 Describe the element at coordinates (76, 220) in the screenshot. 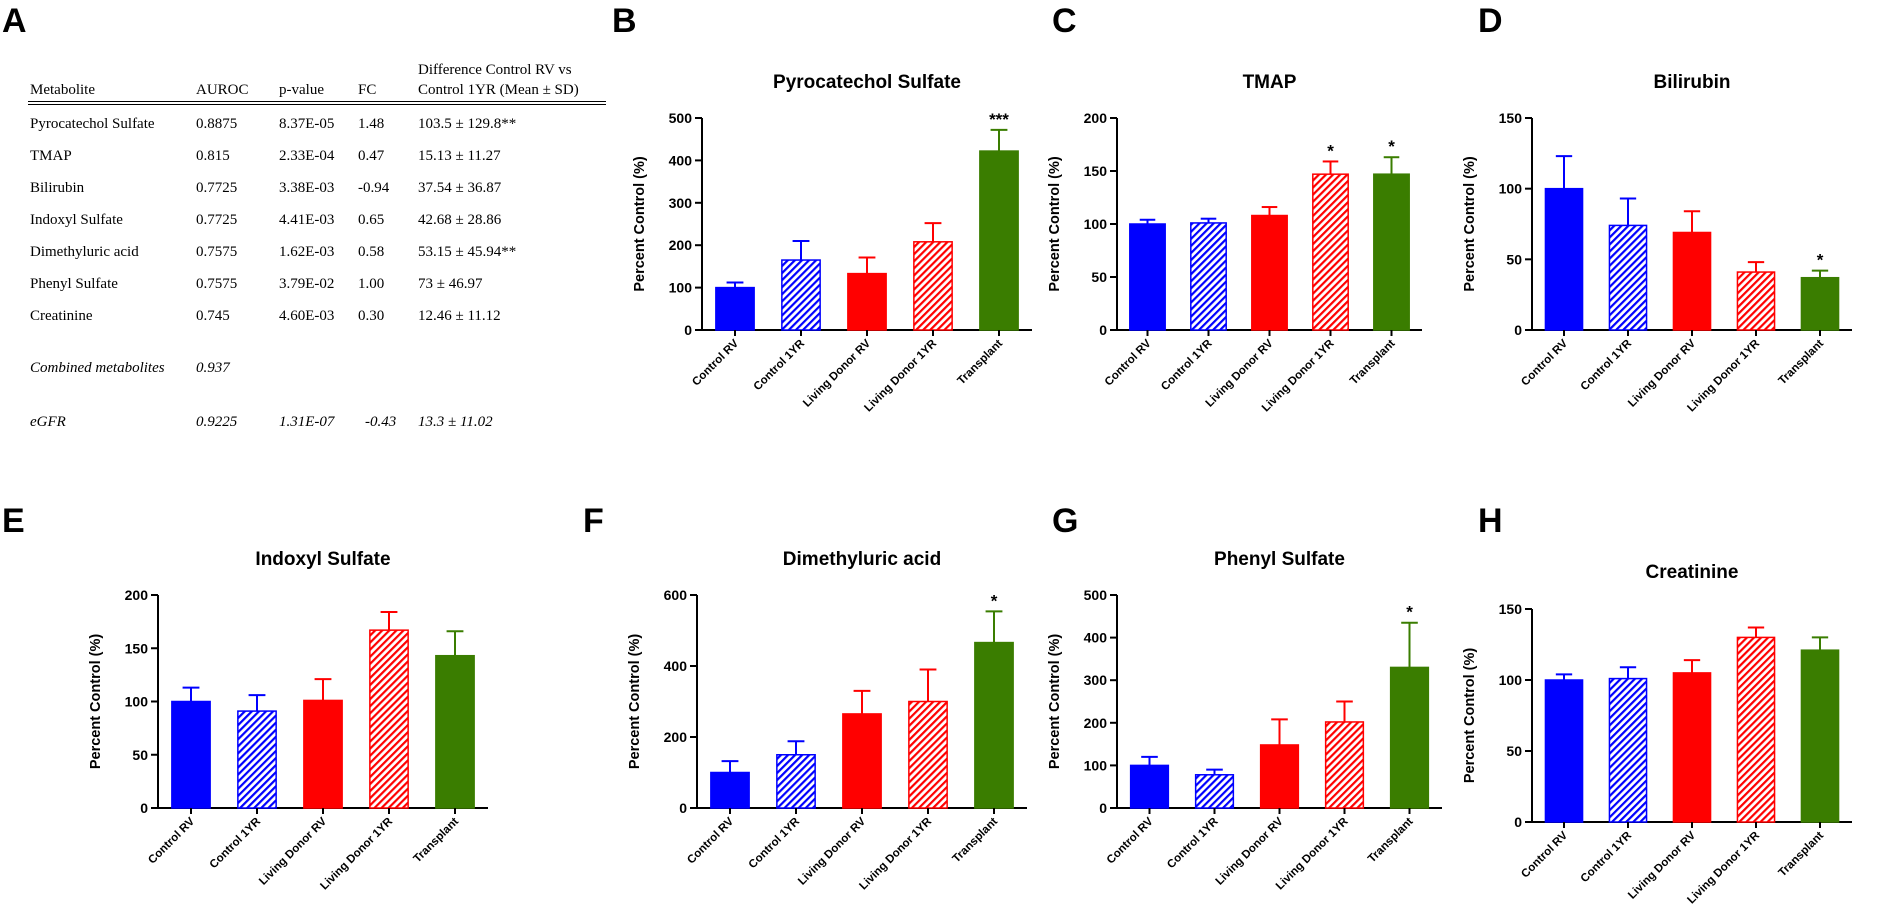

I see `row-metabolite: Indoxyl Sulfate` at that location.